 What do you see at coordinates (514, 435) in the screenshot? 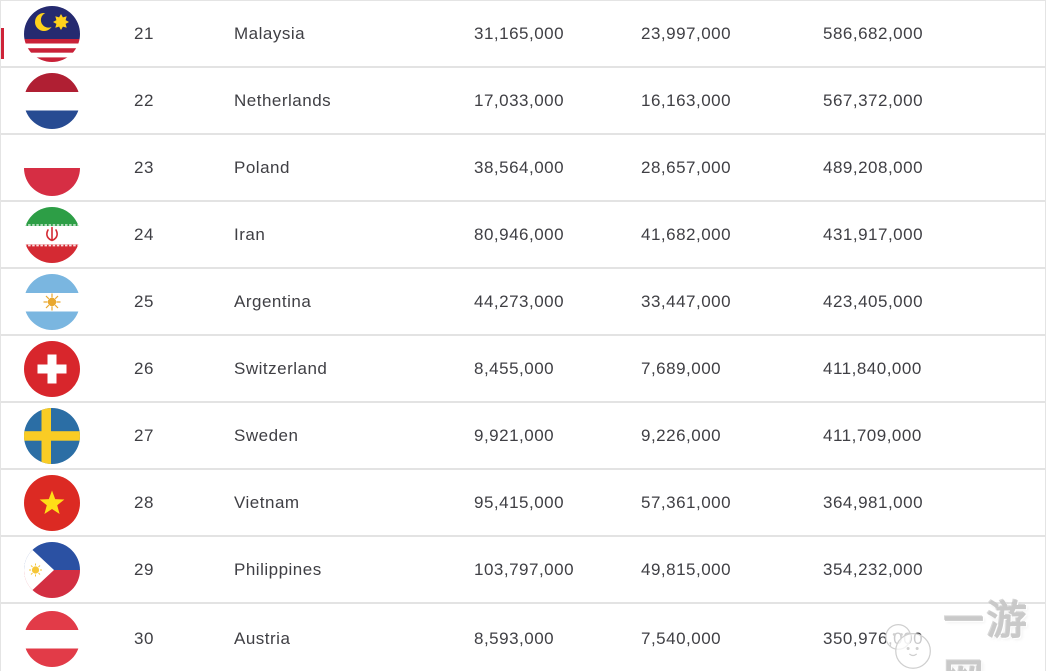
I see `value-cell: 9,921,000` at bounding box center [514, 435].